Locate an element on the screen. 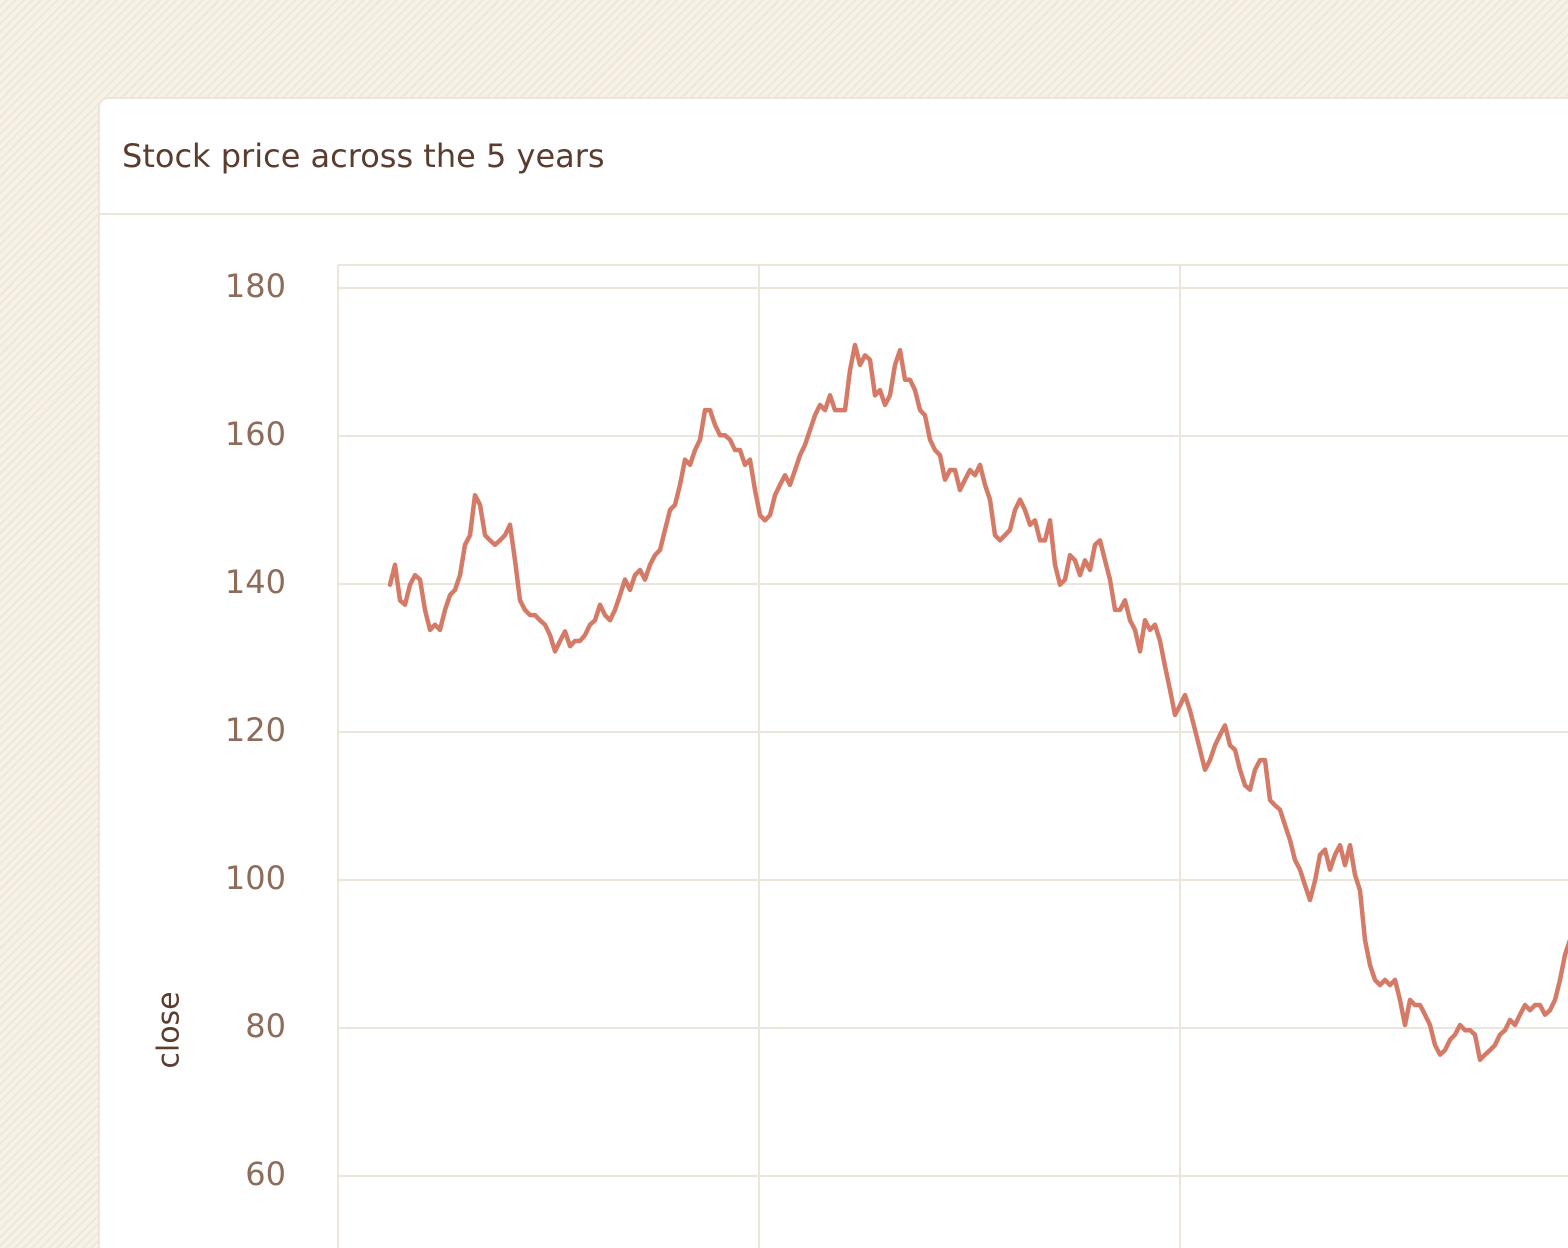 The height and width of the screenshot is (1248, 1568). y-tick-label: 100 is located at coordinates (255, 878).